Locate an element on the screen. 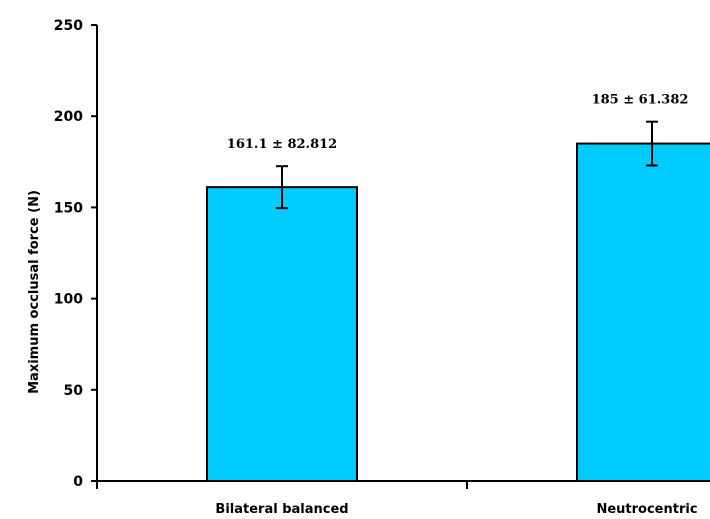 The height and width of the screenshot is (519, 710). y-tick-label: 100 is located at coordinates (68, 300).